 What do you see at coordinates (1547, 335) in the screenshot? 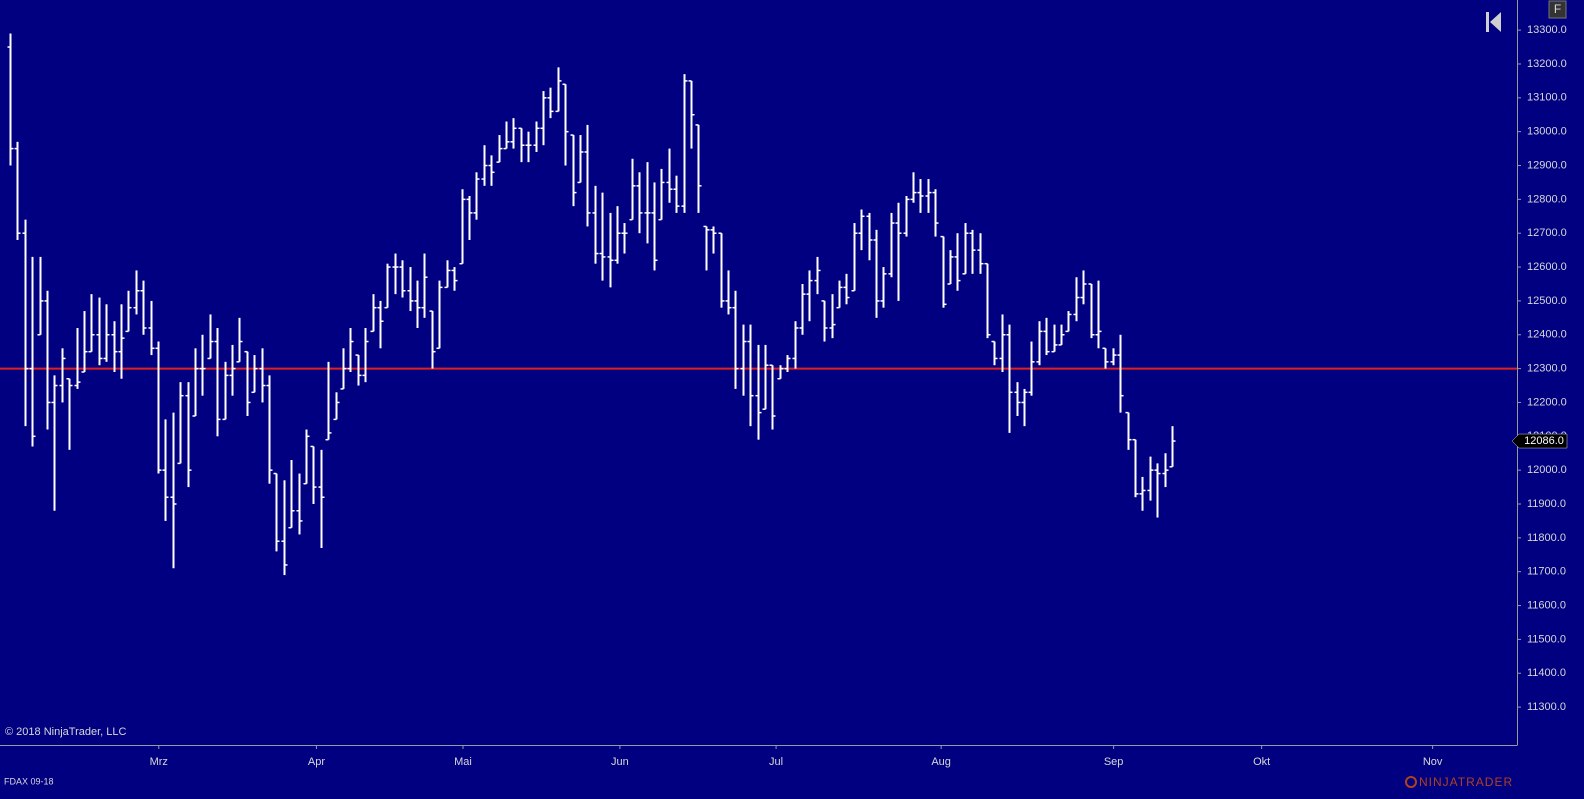
I see `y-tick-label: 12400.0` at bounding box center [1547, 335].